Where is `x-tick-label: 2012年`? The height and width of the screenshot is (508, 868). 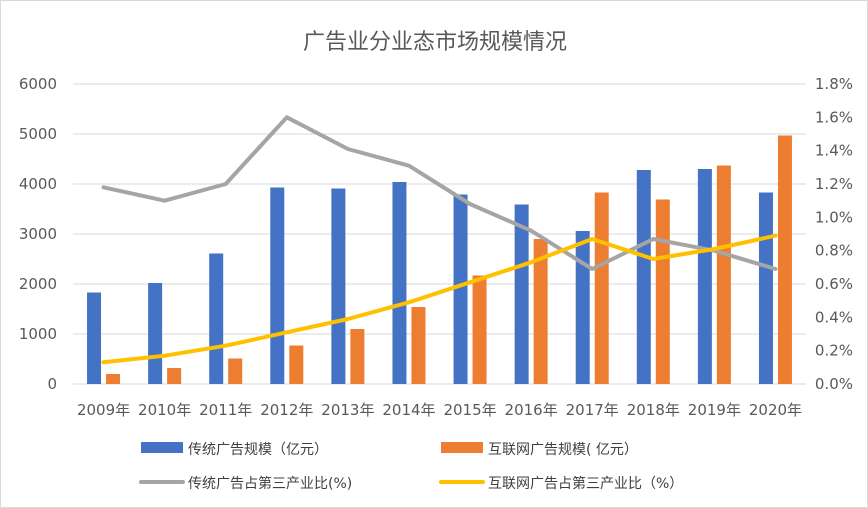 x-tick-label: 2012年 is located at coordinates (286, 410).